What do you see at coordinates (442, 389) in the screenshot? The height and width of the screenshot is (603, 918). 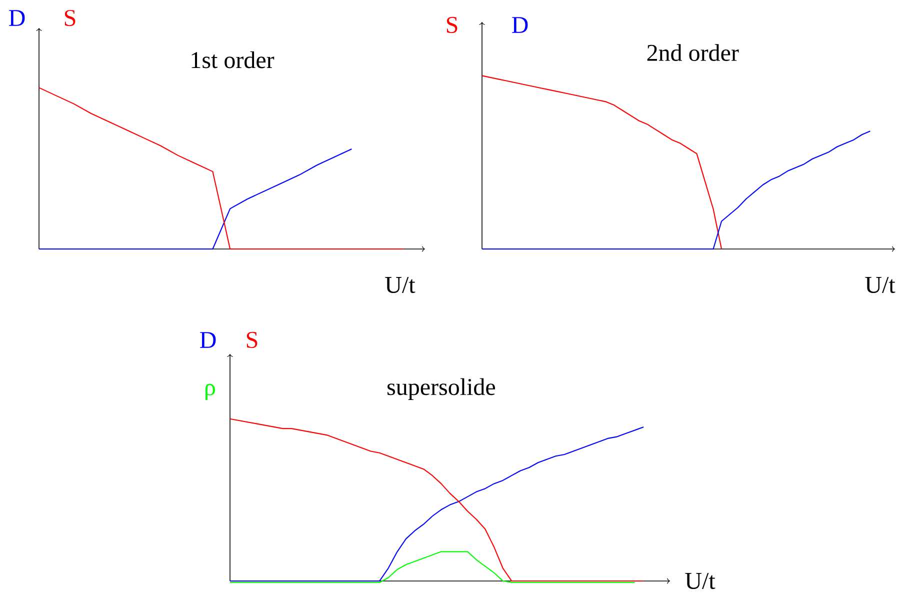 I see `chart-title: supersolide` at bounding box center [442, 389].